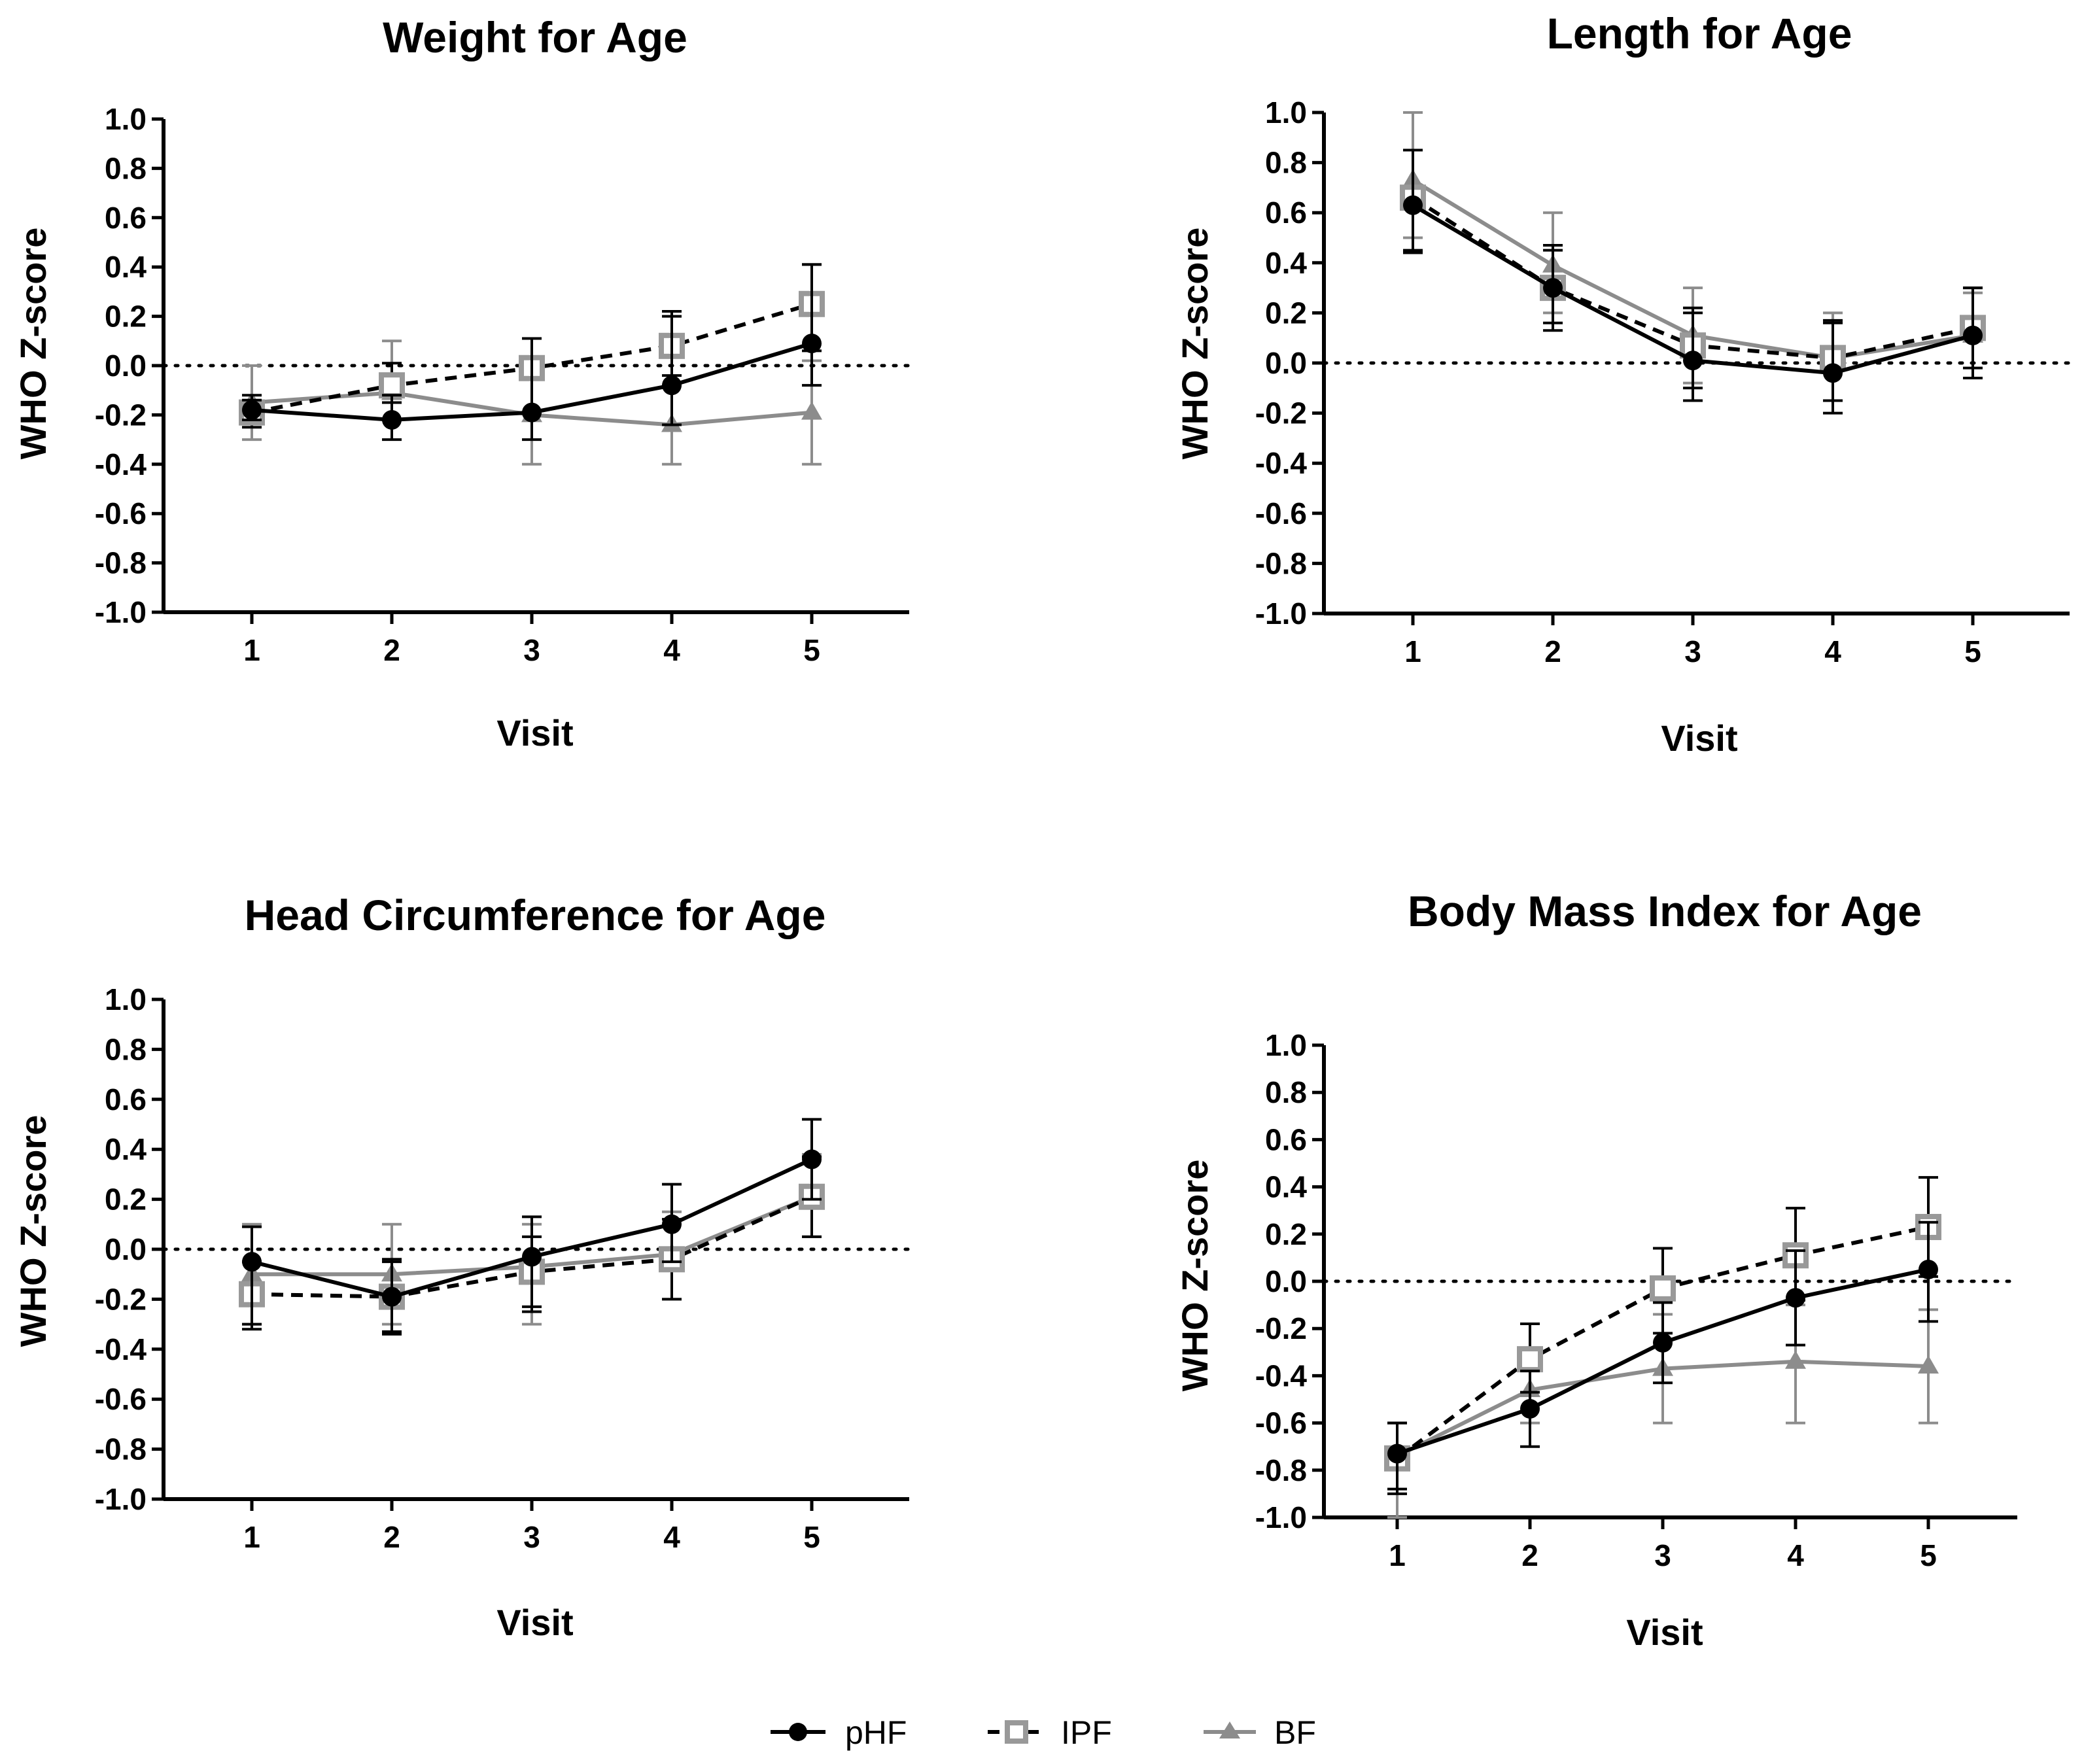  I want to click on legend-marker-ipf, so click(1017, 1732).